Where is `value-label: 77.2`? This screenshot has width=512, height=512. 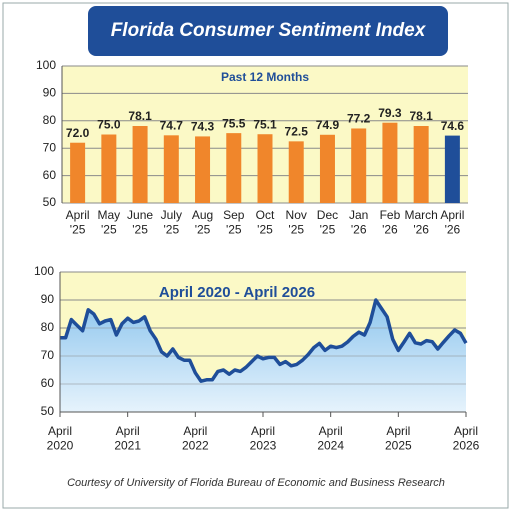
value-label: 77.2 is located at coordinates (359, 119).